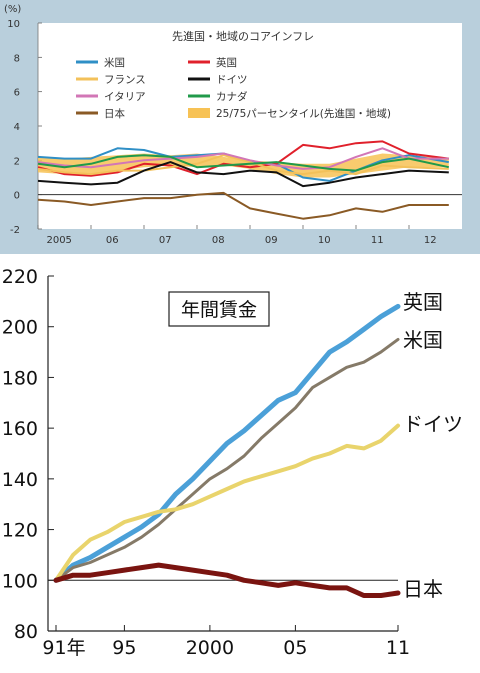 The width and height of the screenshot is (480, 673). What do you see at coordinates (26, 632) in the screenshot?
I see `y-tick-label: 80` at bounding box center [26, 632].